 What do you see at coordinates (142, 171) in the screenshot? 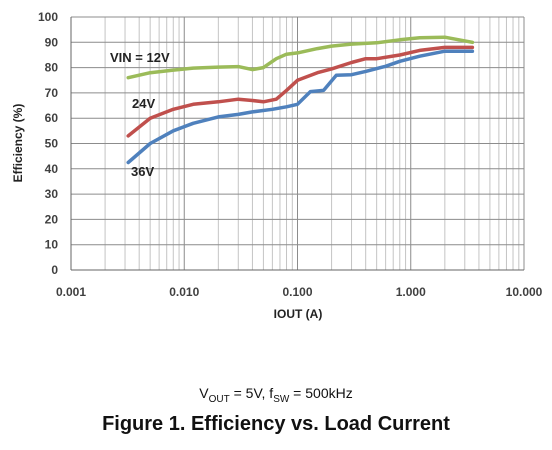
I see `series-label-2: 36V` at bounding box center [142, 171].